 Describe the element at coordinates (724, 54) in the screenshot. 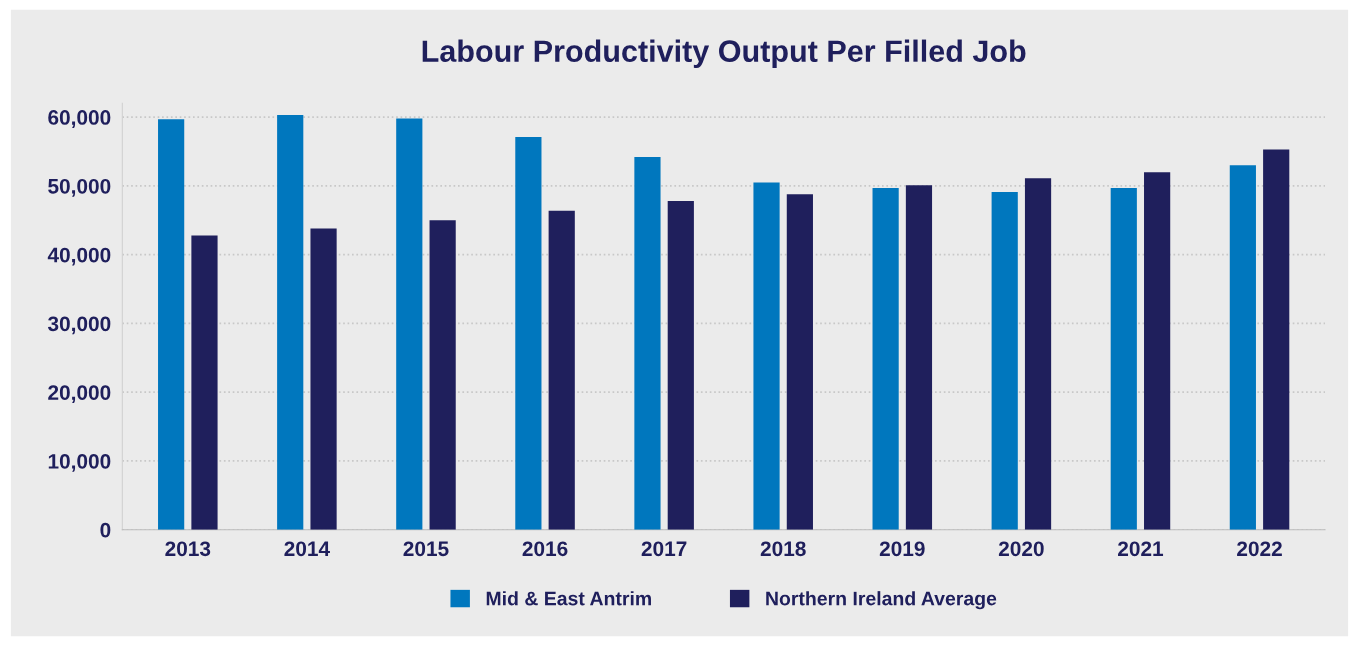

I see `chart-title: Labour Productivity Output Per Filled Job` at that location.